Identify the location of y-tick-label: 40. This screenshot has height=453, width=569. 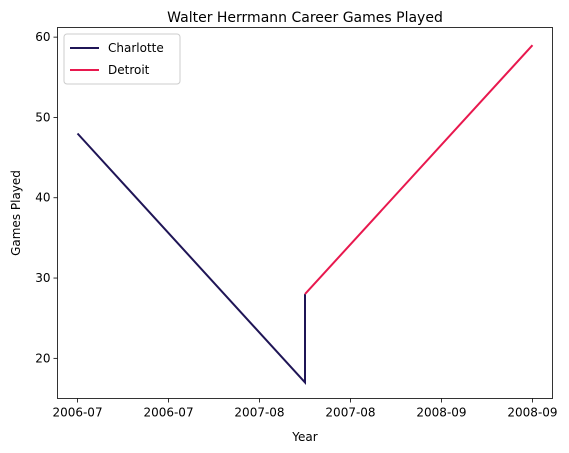
(42, 198).